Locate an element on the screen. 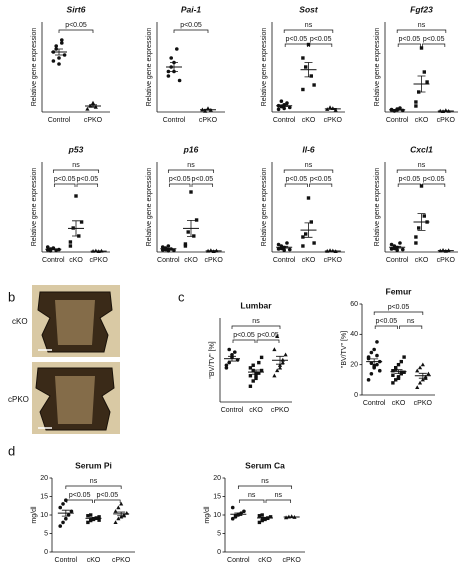 The height and width of the screenshot is (583, 469). y-axis-label: mg/dl is located at coordinates (207, 515).